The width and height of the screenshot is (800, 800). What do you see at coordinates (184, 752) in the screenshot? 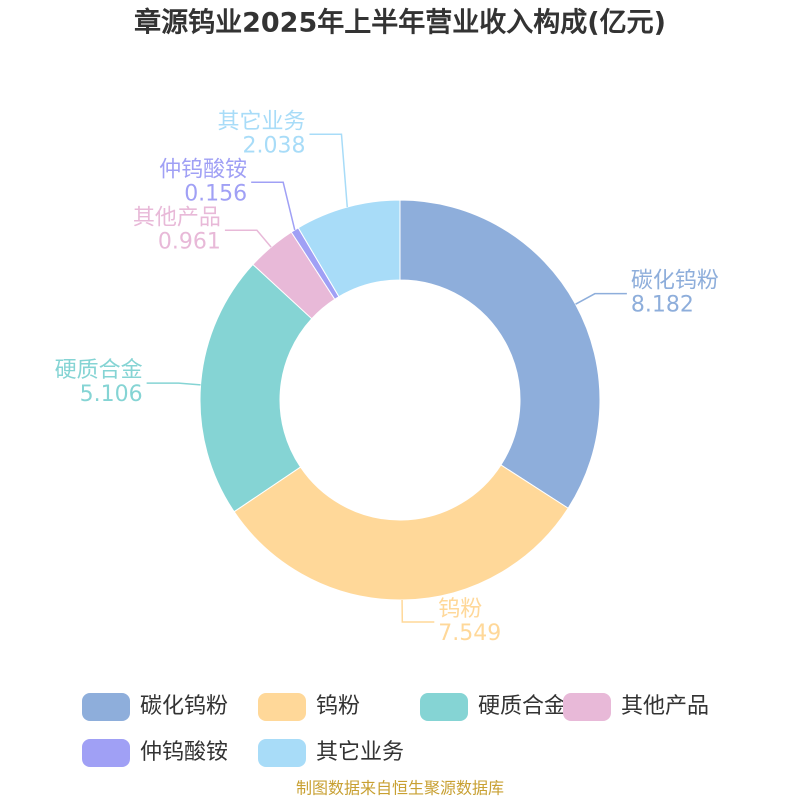
I see `legend-label: 仲钨酸铵` at bounding box center [184, 752].